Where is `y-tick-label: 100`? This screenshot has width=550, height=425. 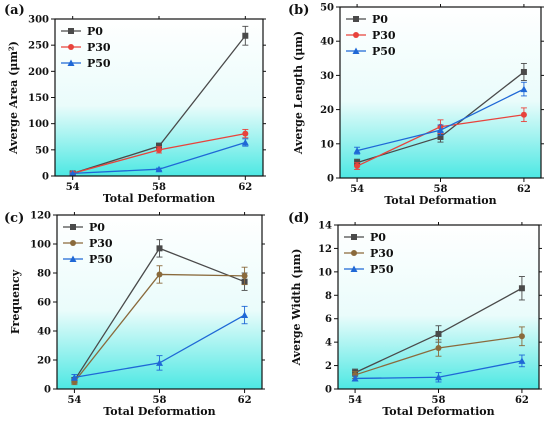
y-tick-label: 100 is located at coordinates (38, 124).